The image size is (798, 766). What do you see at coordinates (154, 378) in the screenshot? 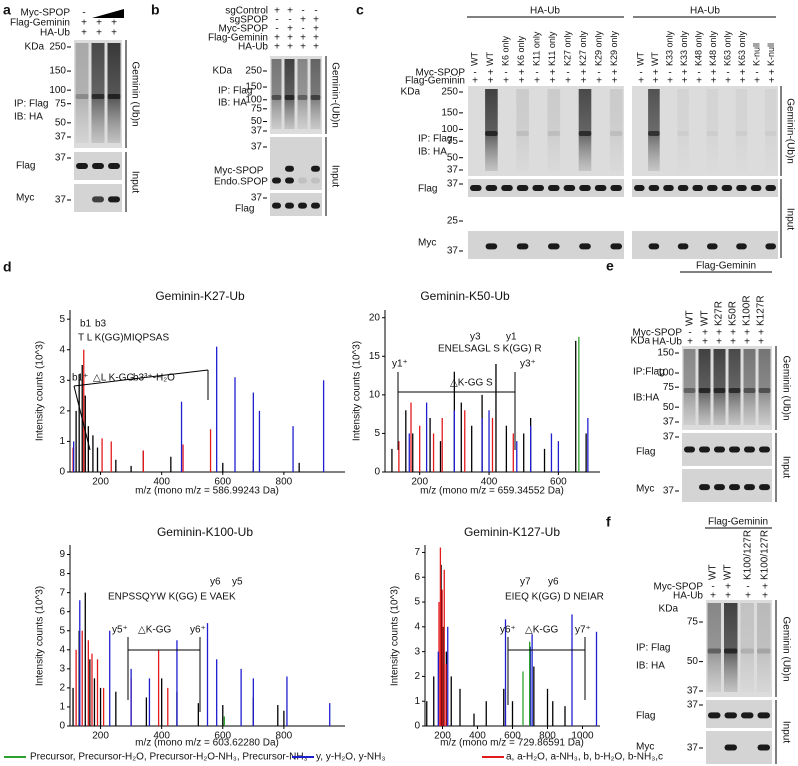
I see `annotation: b3³⁺-H₂O` at bounding box center [154, 378].